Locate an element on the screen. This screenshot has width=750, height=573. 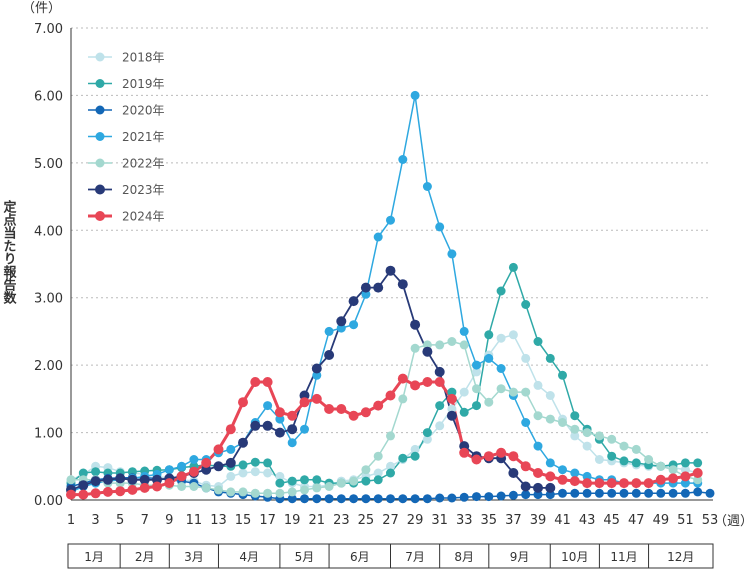
month-label: 4月 is located at coordinates (249, 557).